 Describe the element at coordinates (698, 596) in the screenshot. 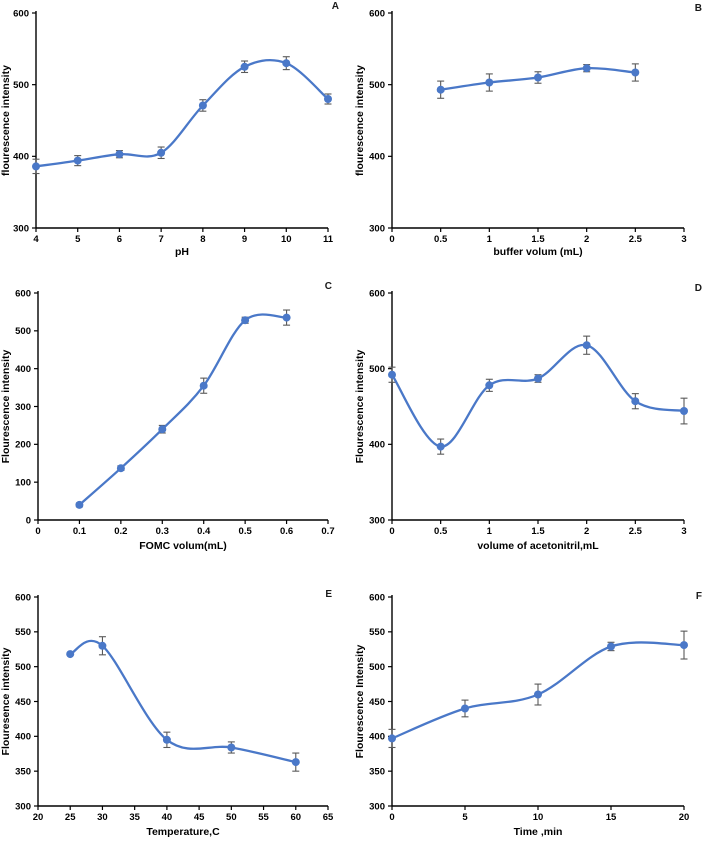

I see `panel-letter-F: F` at that location.